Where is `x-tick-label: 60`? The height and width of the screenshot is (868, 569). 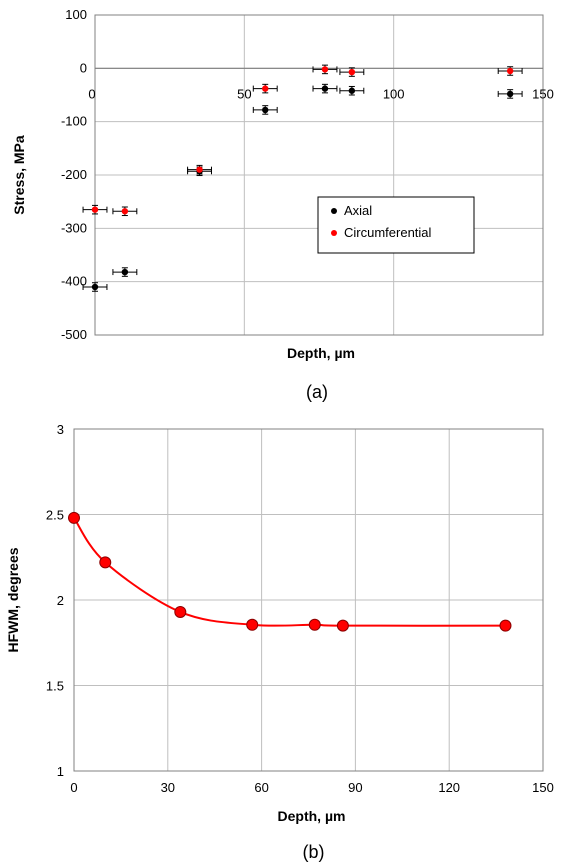 x-tick-label: 60 is located at coordinates (261, 787).